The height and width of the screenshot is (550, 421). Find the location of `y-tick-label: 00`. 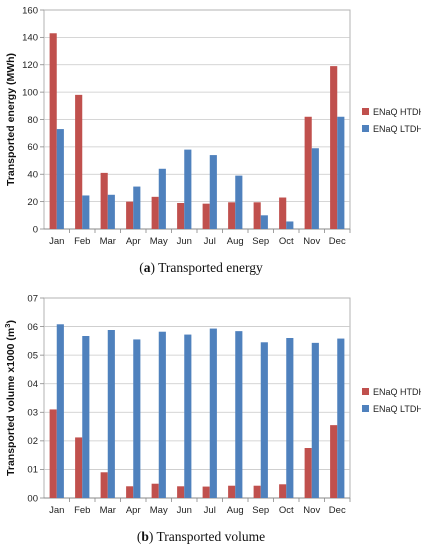

y-tick-label: 00 is located at coordinates (32, 498).